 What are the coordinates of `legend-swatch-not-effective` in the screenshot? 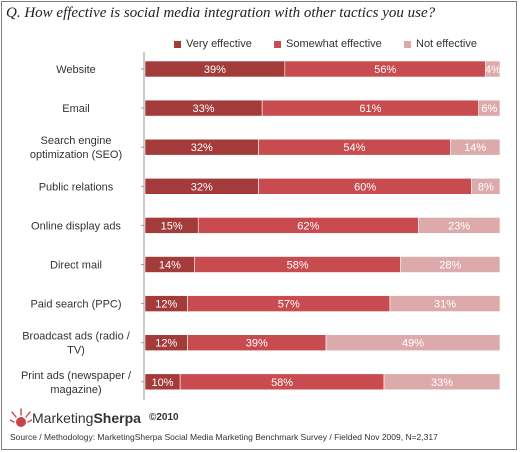 It's located at (407, 44).